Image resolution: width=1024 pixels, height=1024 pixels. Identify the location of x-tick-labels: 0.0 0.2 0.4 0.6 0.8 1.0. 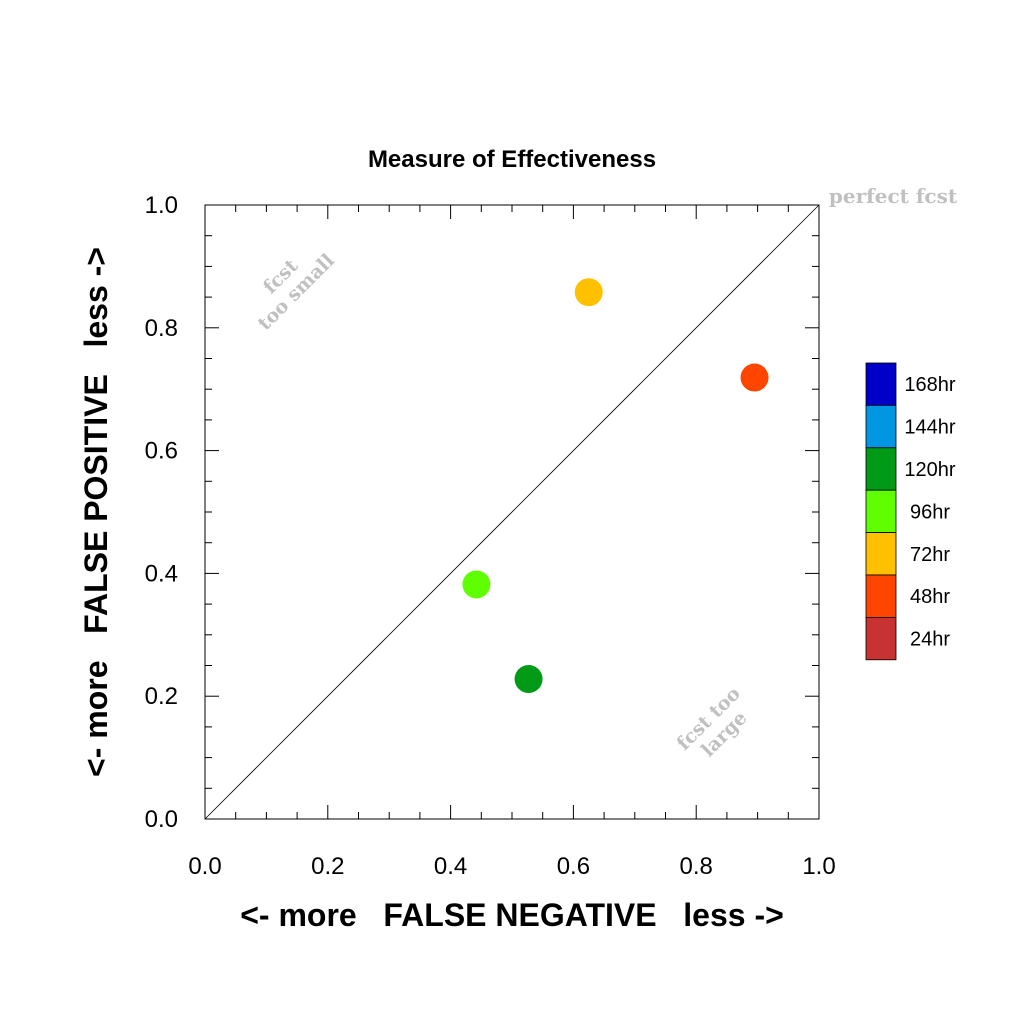
(511, 866).